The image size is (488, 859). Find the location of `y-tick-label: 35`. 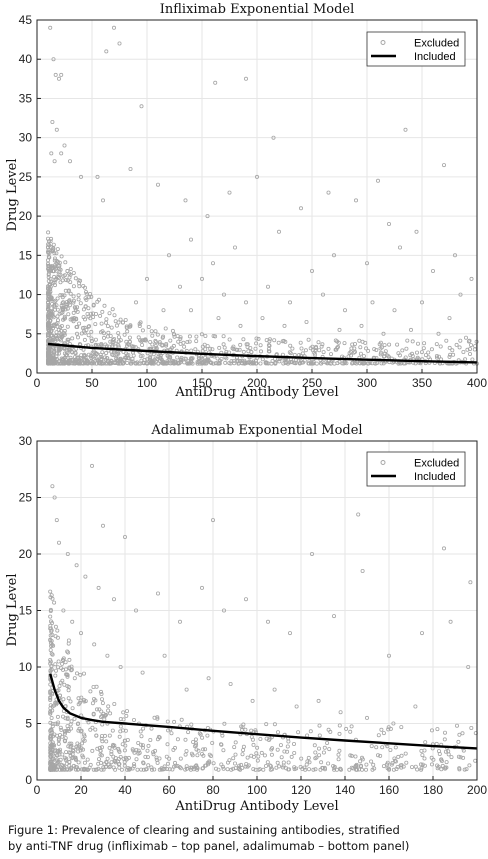

y-tick-label: 35 is located at coordinates (26, 98).